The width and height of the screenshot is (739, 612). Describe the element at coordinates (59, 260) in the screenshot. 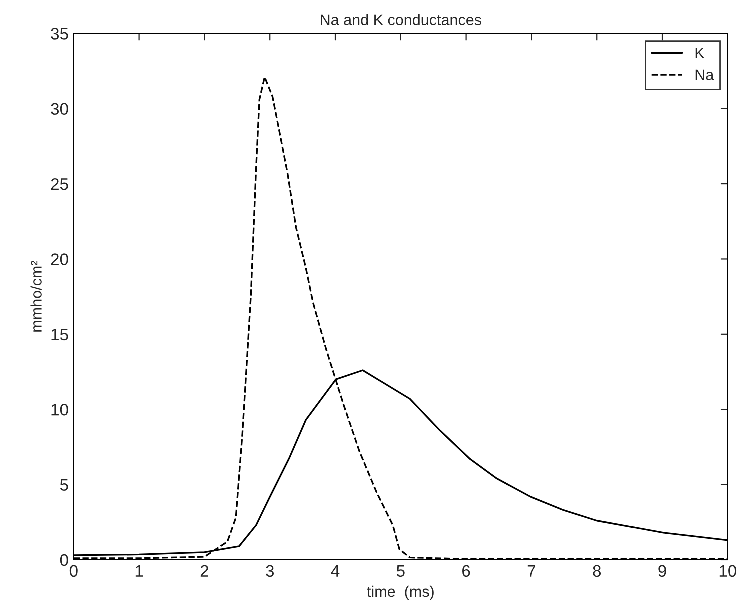

I see `y-tick-label: 20` at that location.